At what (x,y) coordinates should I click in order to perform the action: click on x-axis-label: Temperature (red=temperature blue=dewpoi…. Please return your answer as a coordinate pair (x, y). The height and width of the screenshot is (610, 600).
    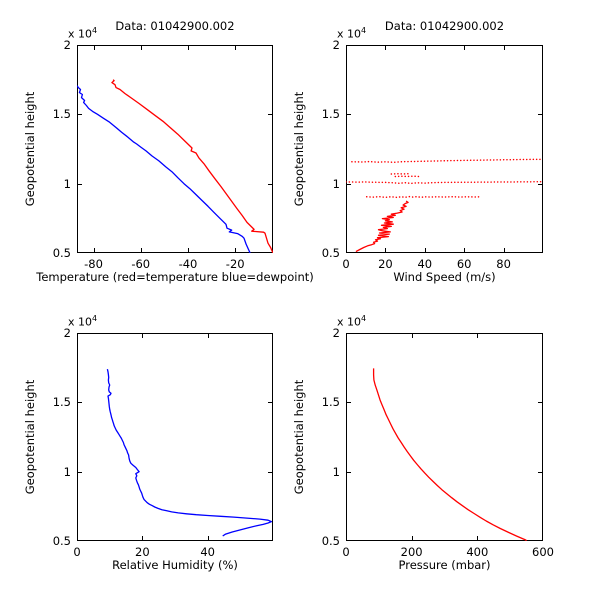
    Looking at the image, I should click on (175, 277).